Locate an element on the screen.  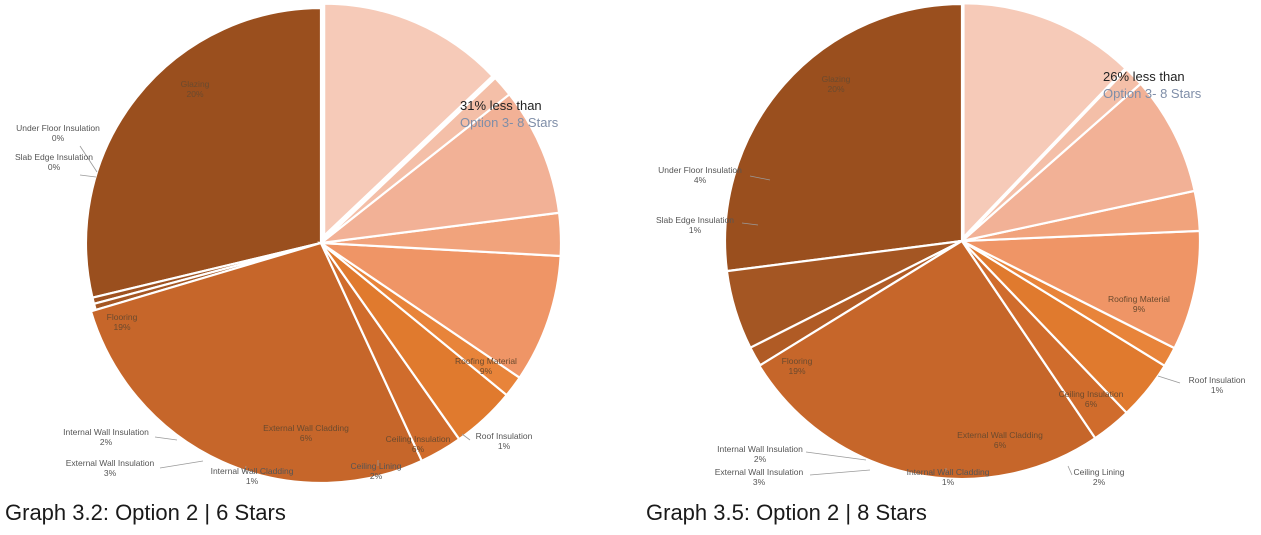
chart-title: Graph 3.5: Option 2 | 8 Stars is located at coordinates (786, 512).